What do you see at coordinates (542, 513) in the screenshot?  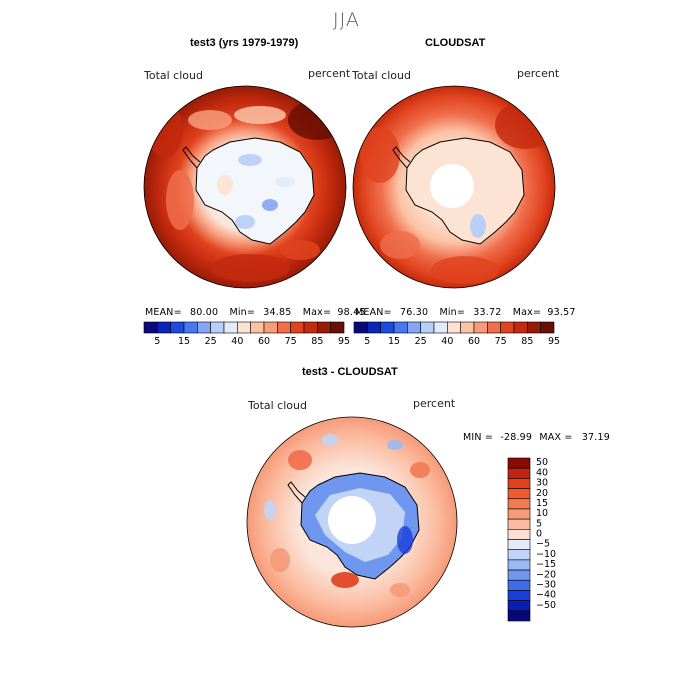 I see `panel3-colorbar-tick-label: 10` at bounding box center [542, 513].